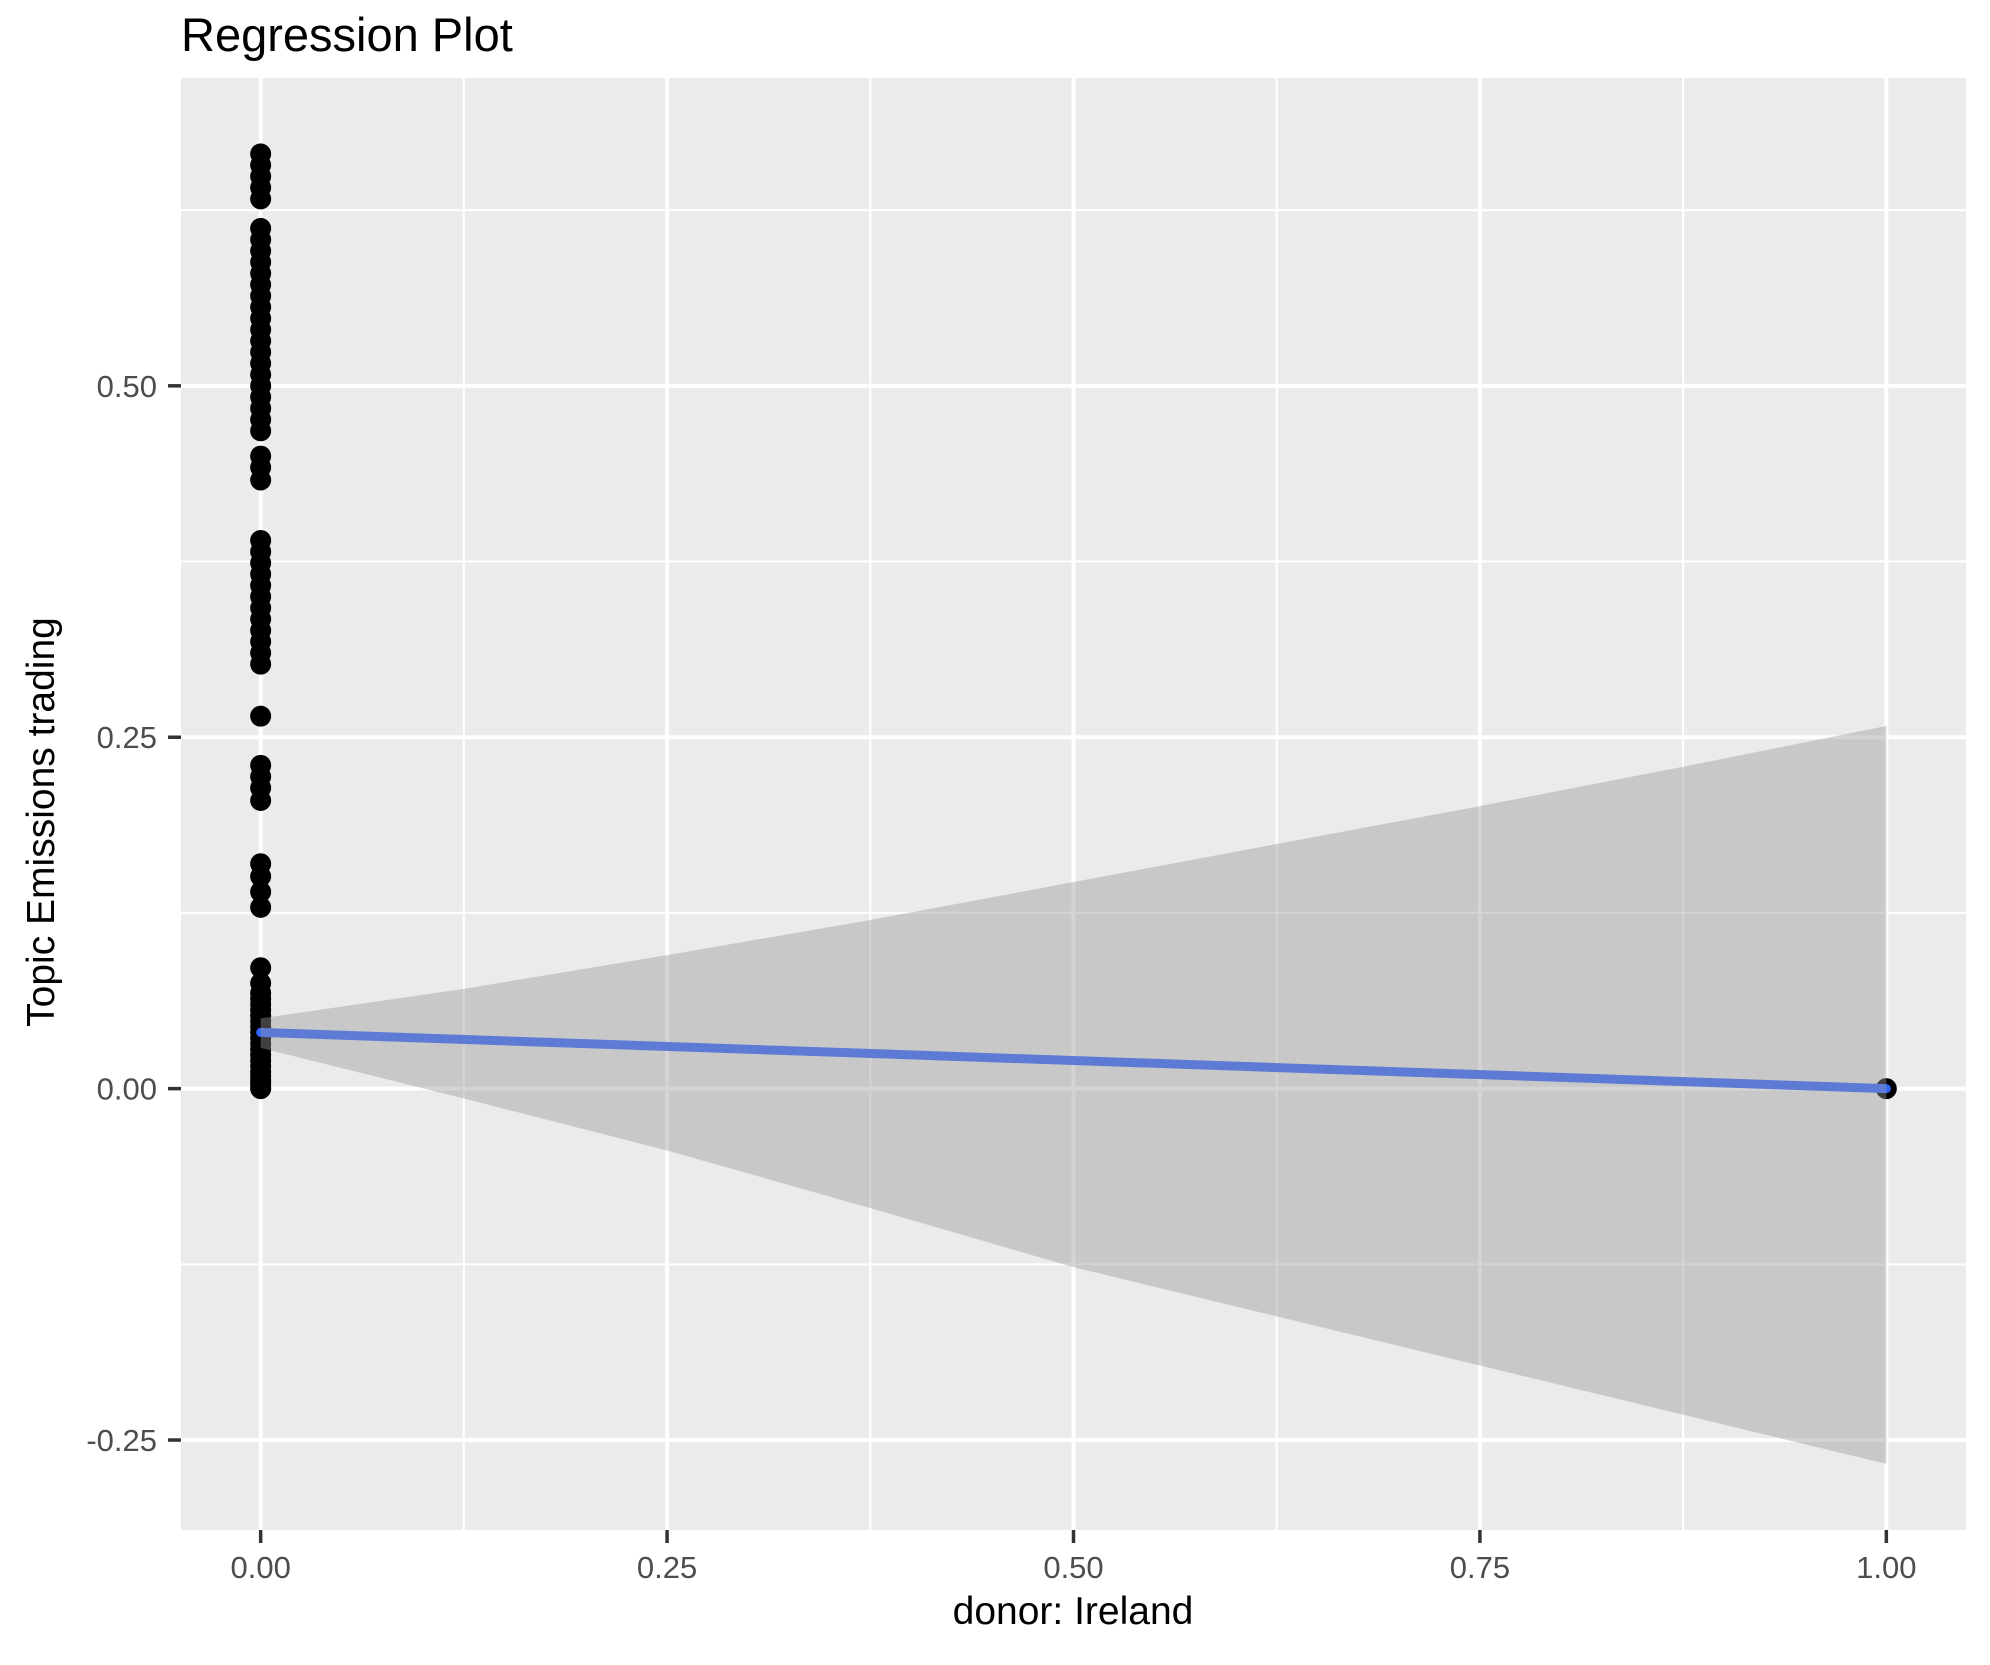  Describe the element at coordinates (260, 1567) in the screenshot. I see `x-tick-label: 0.00` at that location.